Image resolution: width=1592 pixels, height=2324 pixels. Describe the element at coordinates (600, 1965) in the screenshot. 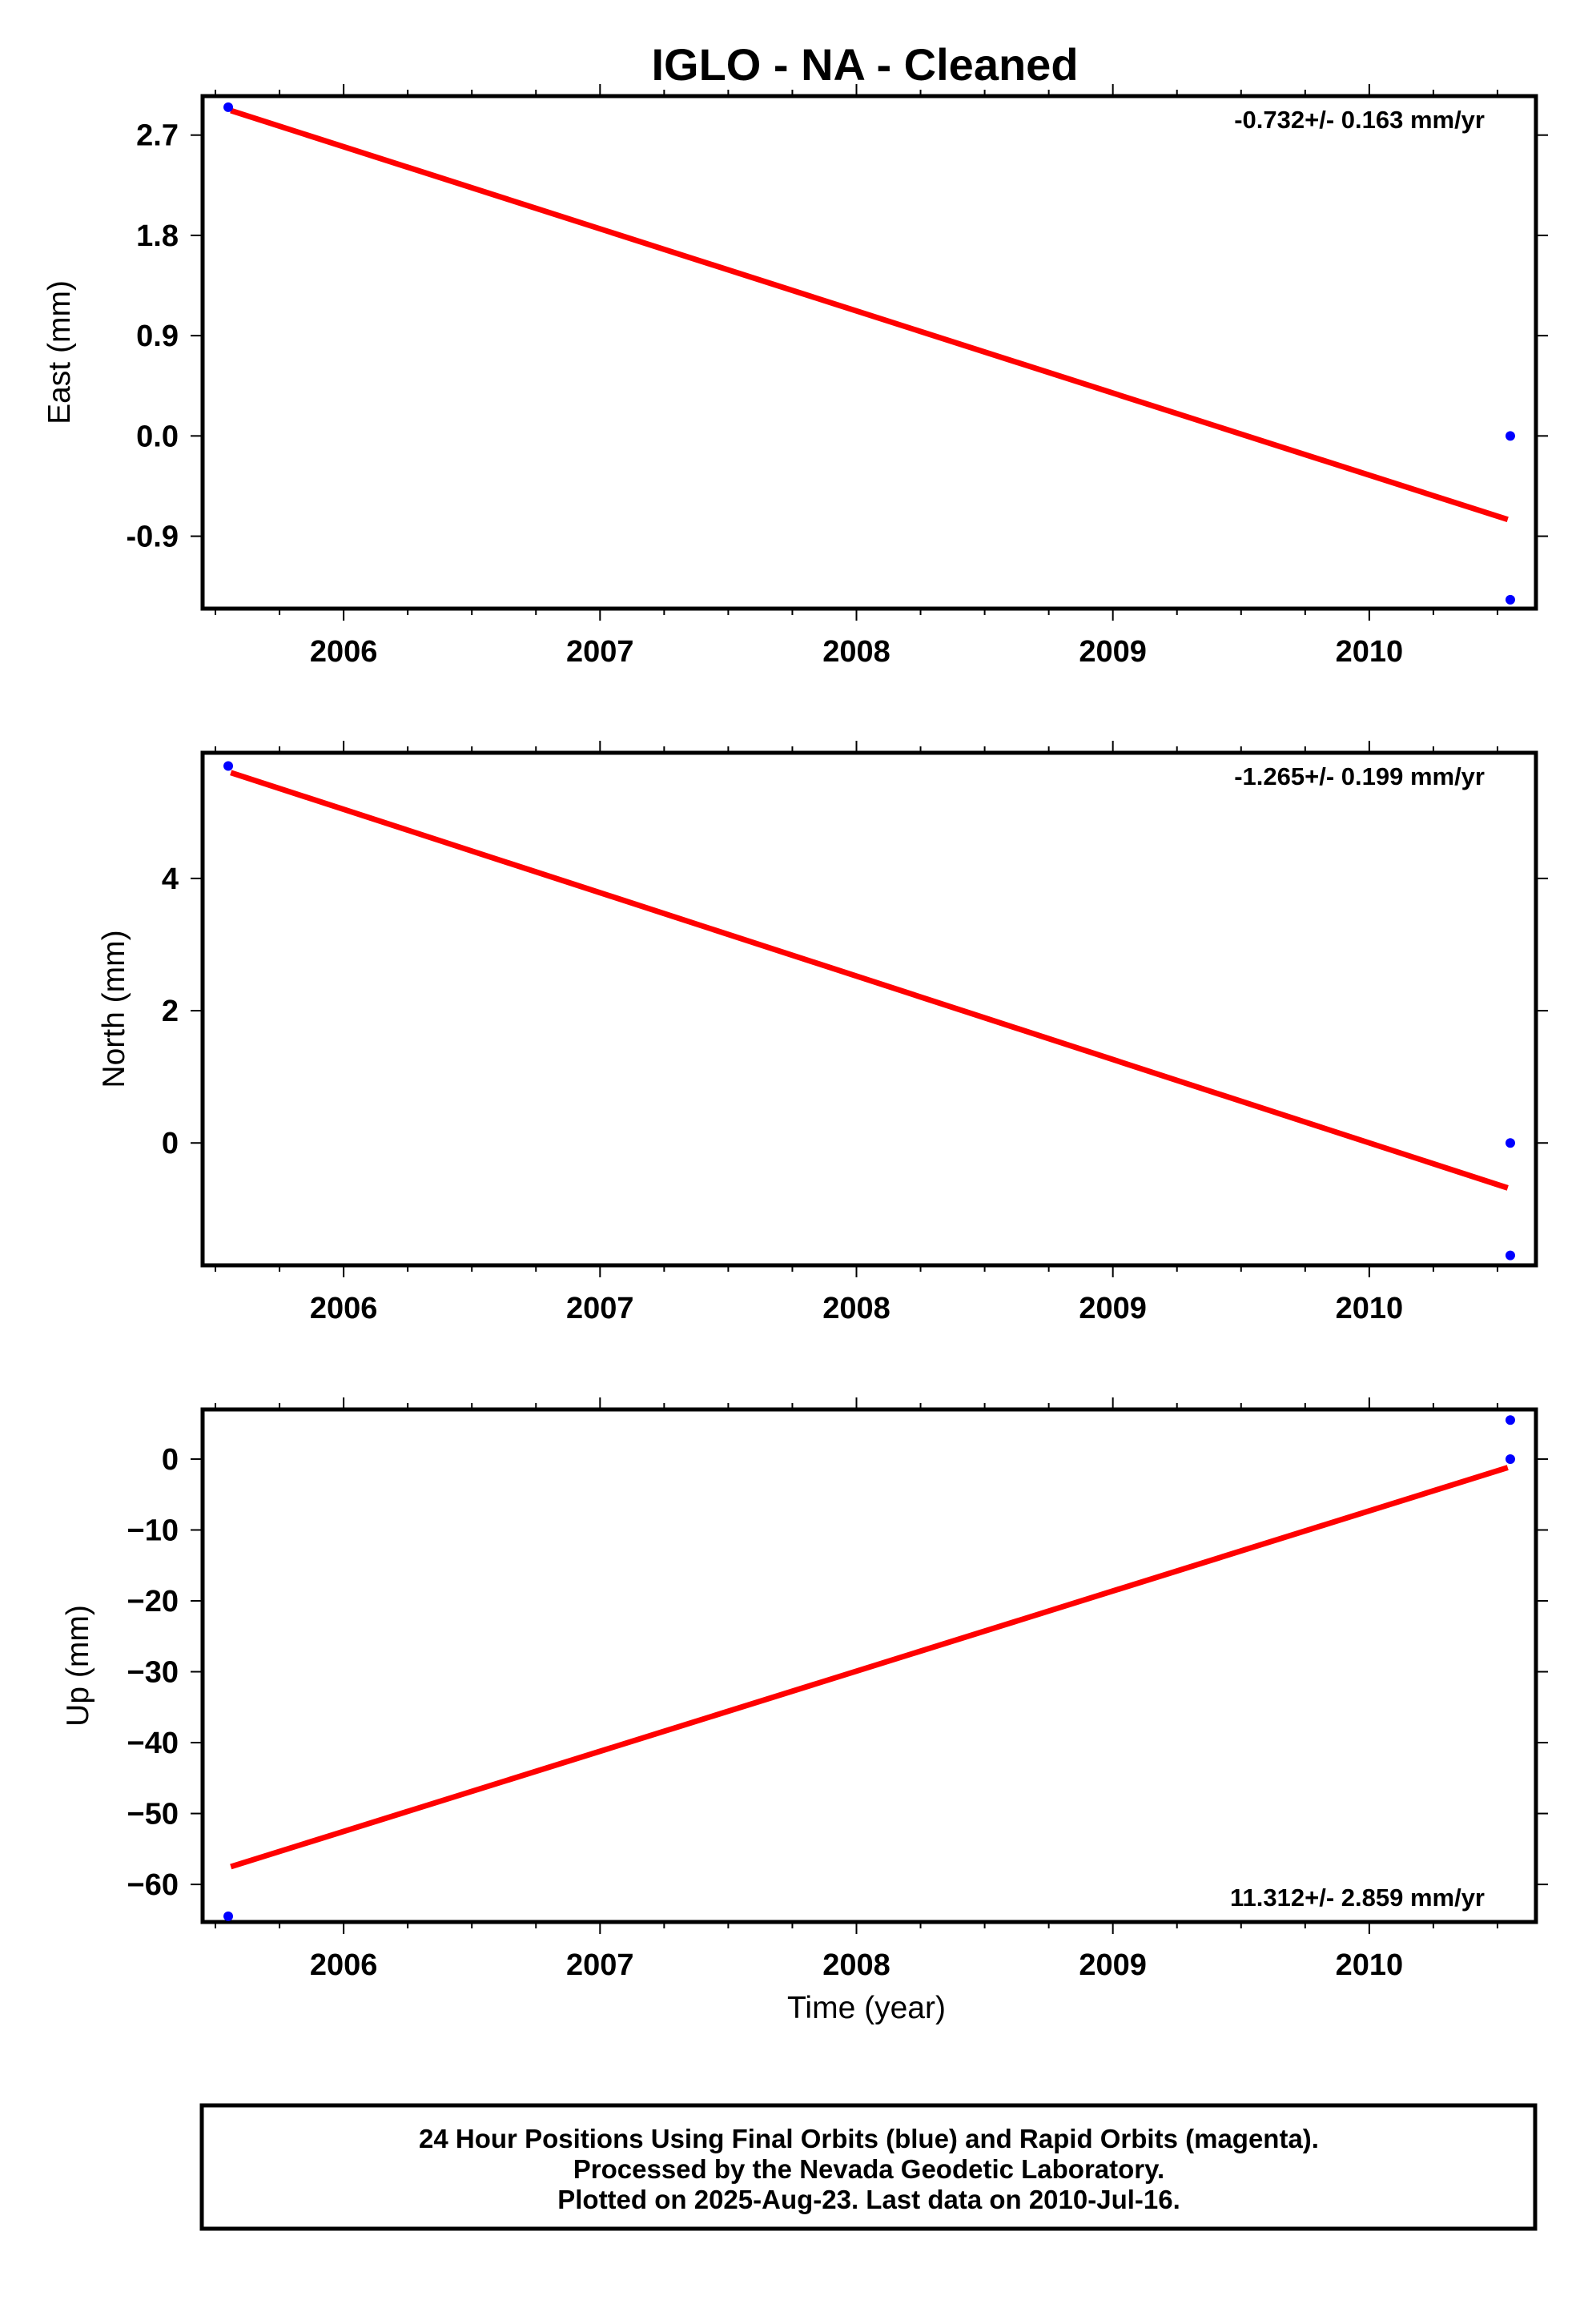

I see `up-x-tick-label: 2007` at that location.